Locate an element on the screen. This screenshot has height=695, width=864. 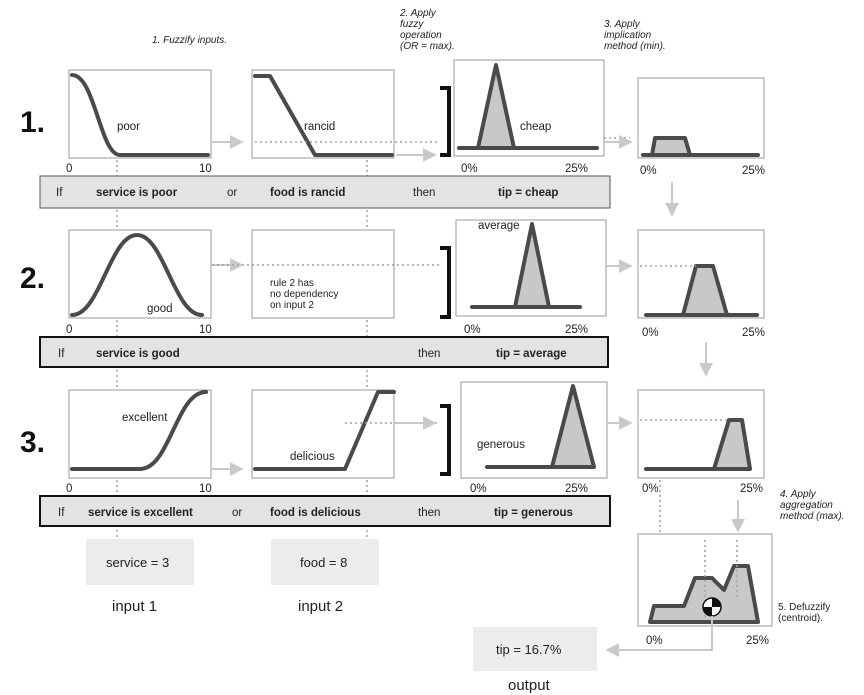
svg-text: method (min). is located at coordinates (635, 46).